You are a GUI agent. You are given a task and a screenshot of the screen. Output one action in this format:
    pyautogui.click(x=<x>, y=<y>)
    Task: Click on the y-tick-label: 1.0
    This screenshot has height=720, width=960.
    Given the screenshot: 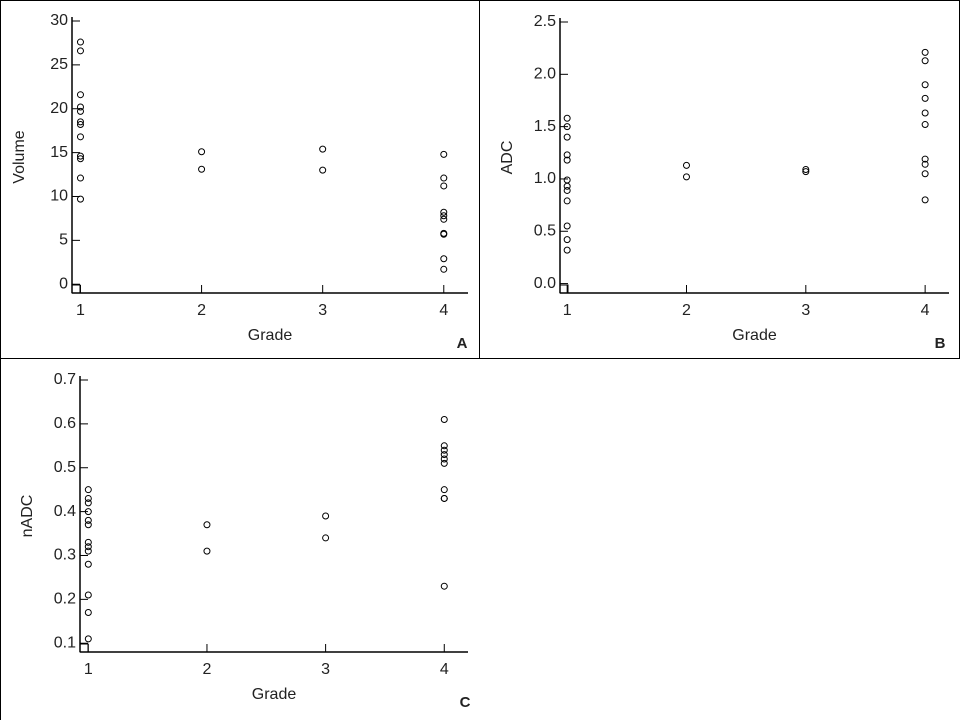 What is the action you would take?
    pyautogui.click(x=545, y=178)
    